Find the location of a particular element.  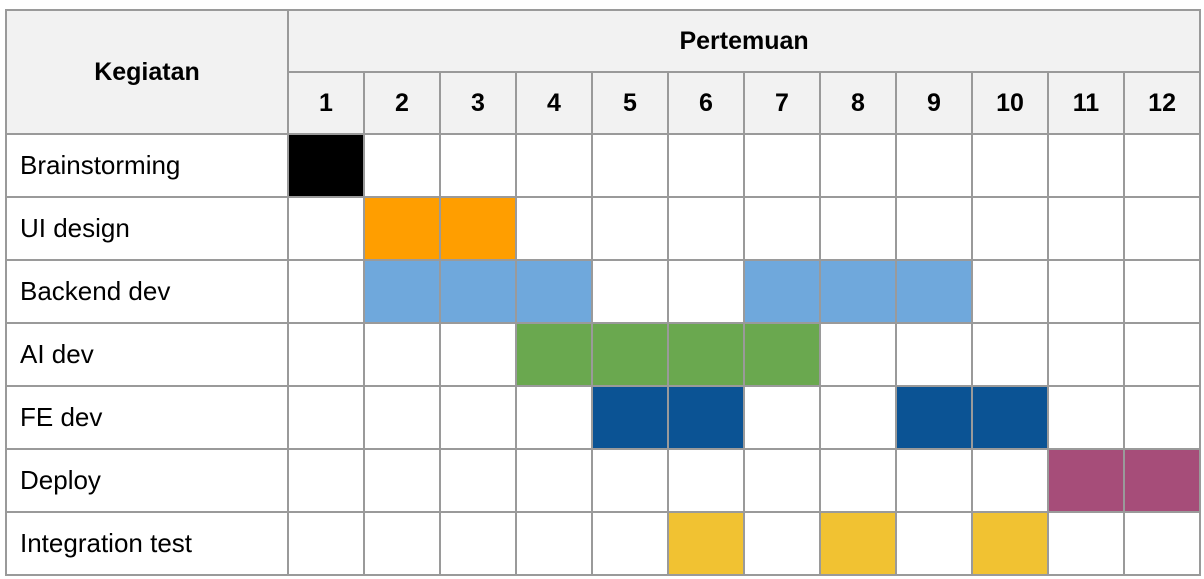

meeting-number-10: 10 is located at coordinates (1010, 103).